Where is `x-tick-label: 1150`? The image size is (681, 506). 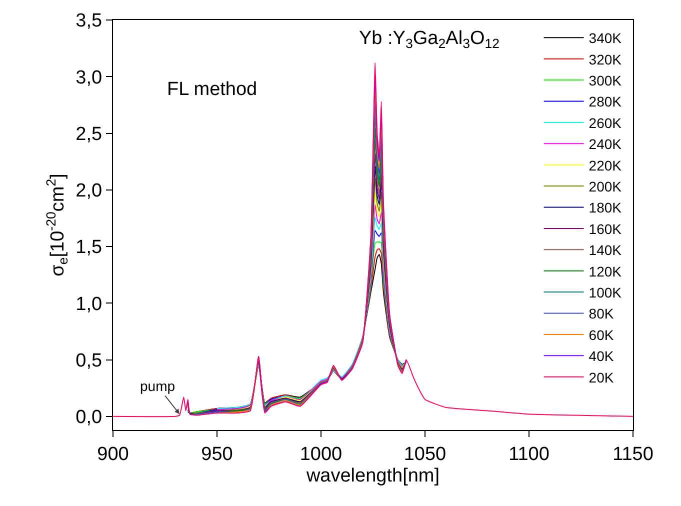
x-tick-label: 1150 is located at coordinates (633, 454).